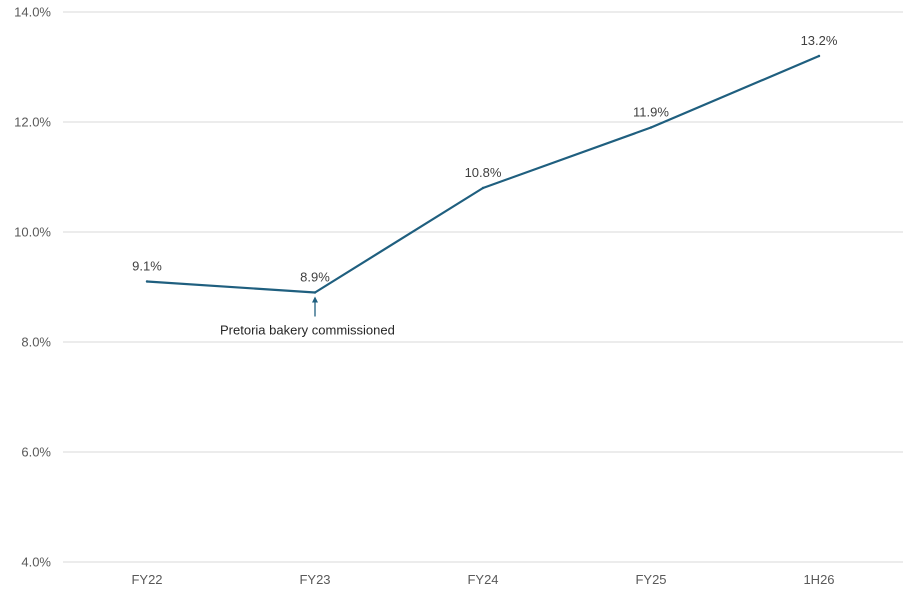 The height and width of the screenshot is (603, 921). I want to click on annotation-arrow-icon, so click(315, 299).